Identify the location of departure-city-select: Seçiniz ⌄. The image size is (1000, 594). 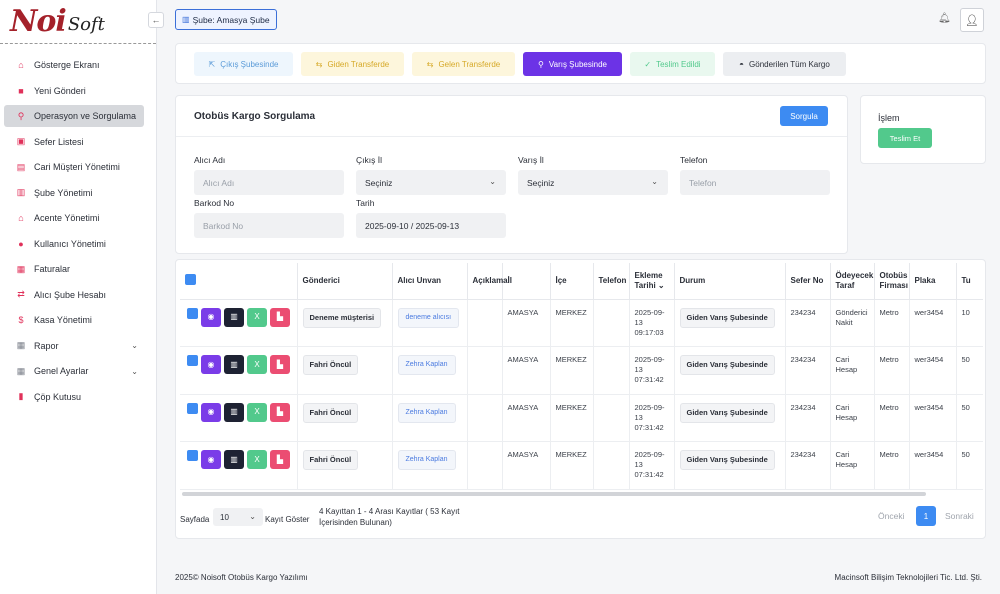
(431, 182).